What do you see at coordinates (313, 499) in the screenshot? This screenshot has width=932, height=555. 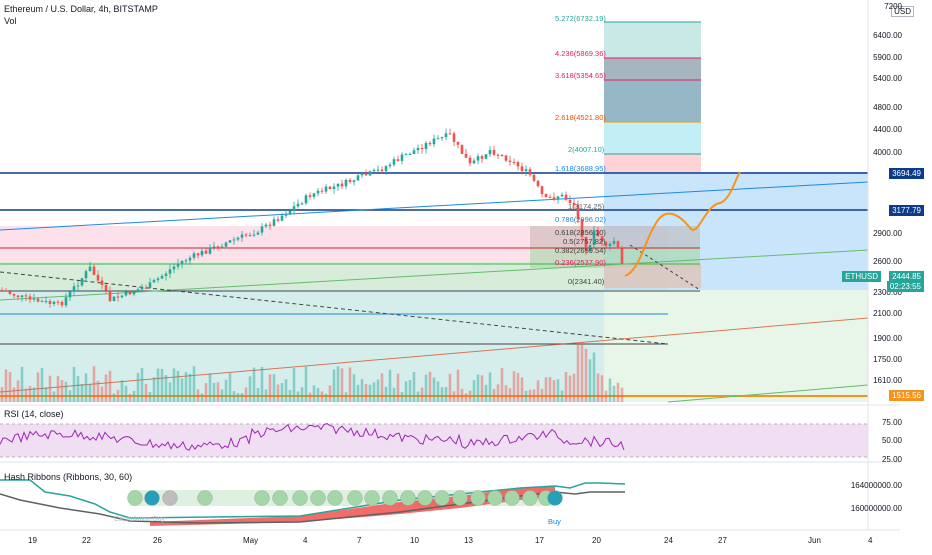 I see `hash-fast-line` at bounding box center [313, 499].